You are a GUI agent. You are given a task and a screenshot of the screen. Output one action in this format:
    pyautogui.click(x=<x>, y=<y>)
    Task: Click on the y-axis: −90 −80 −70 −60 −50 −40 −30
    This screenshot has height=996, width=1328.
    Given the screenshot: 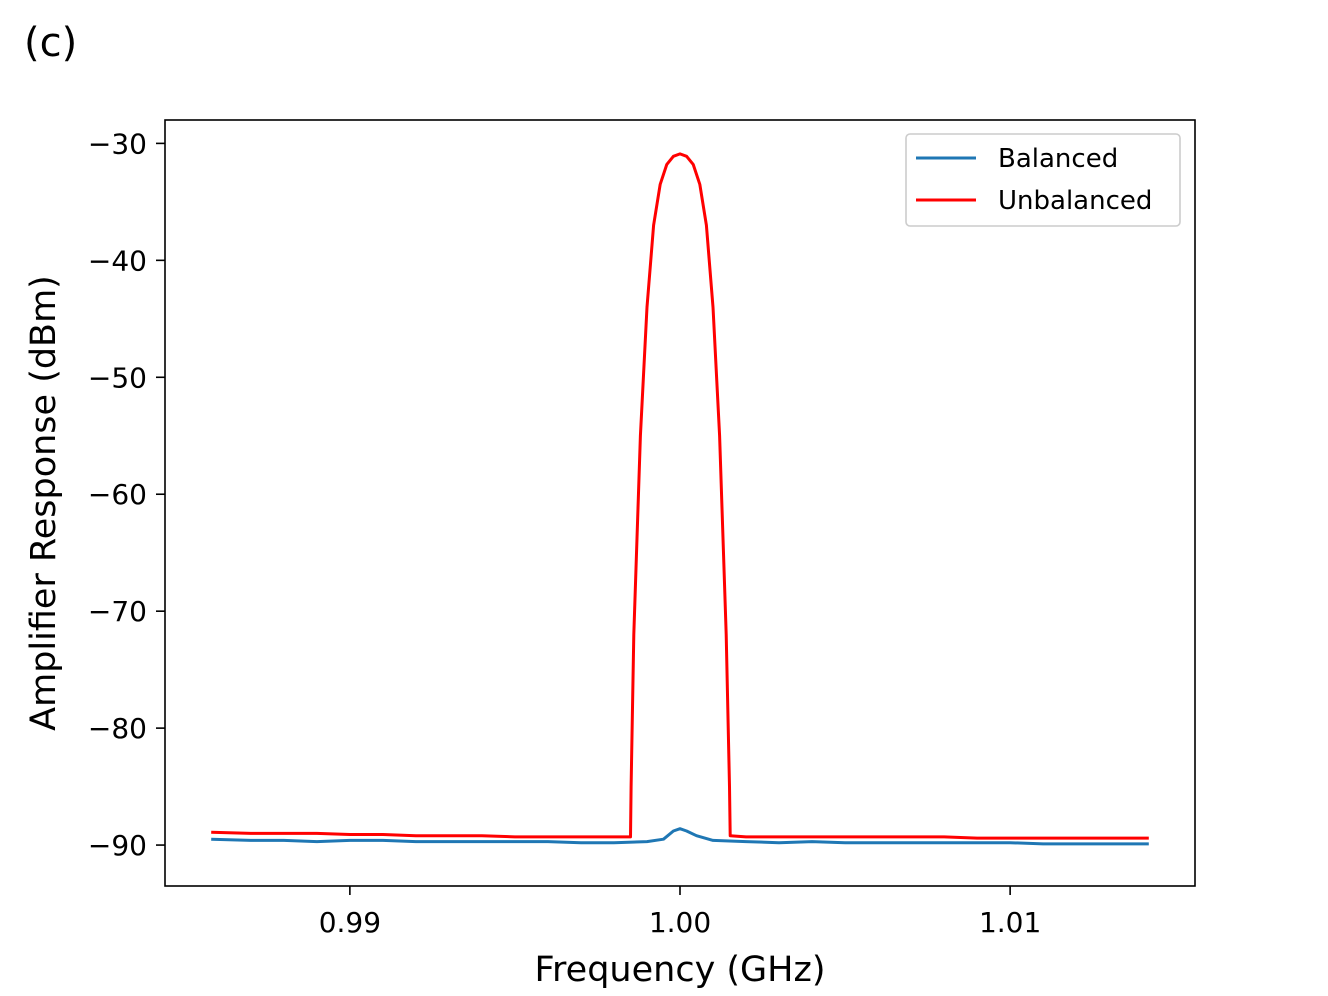 What is the action you would take?
    pyautogui.click(x=126, y=494)
    